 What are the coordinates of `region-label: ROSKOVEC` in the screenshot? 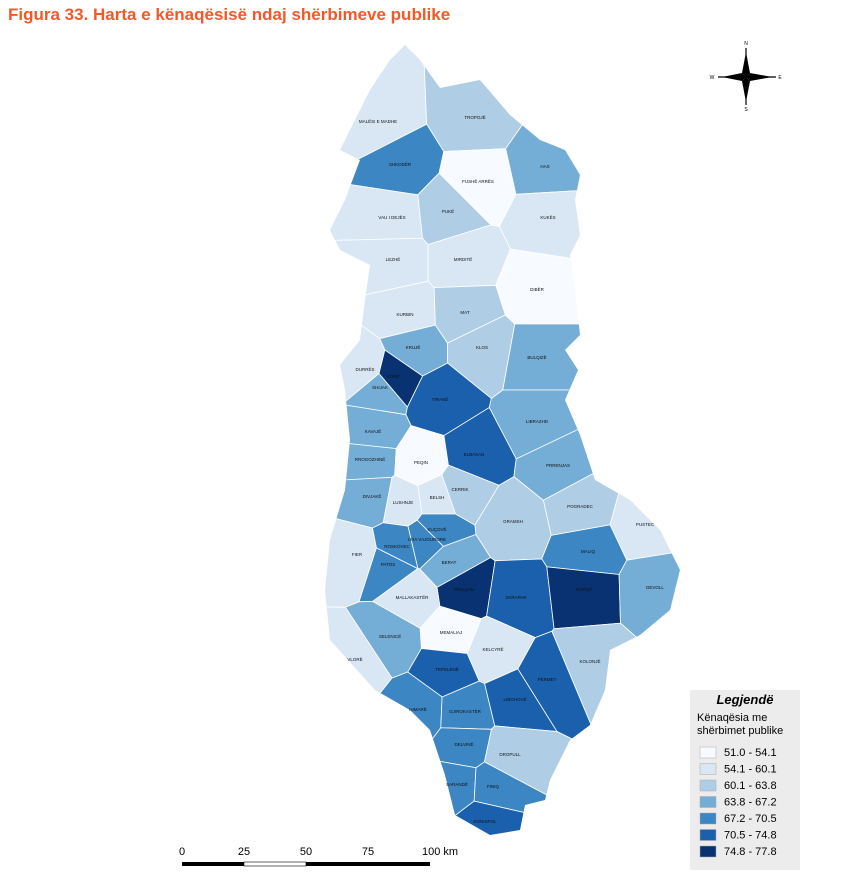 It's located at (397, 546).